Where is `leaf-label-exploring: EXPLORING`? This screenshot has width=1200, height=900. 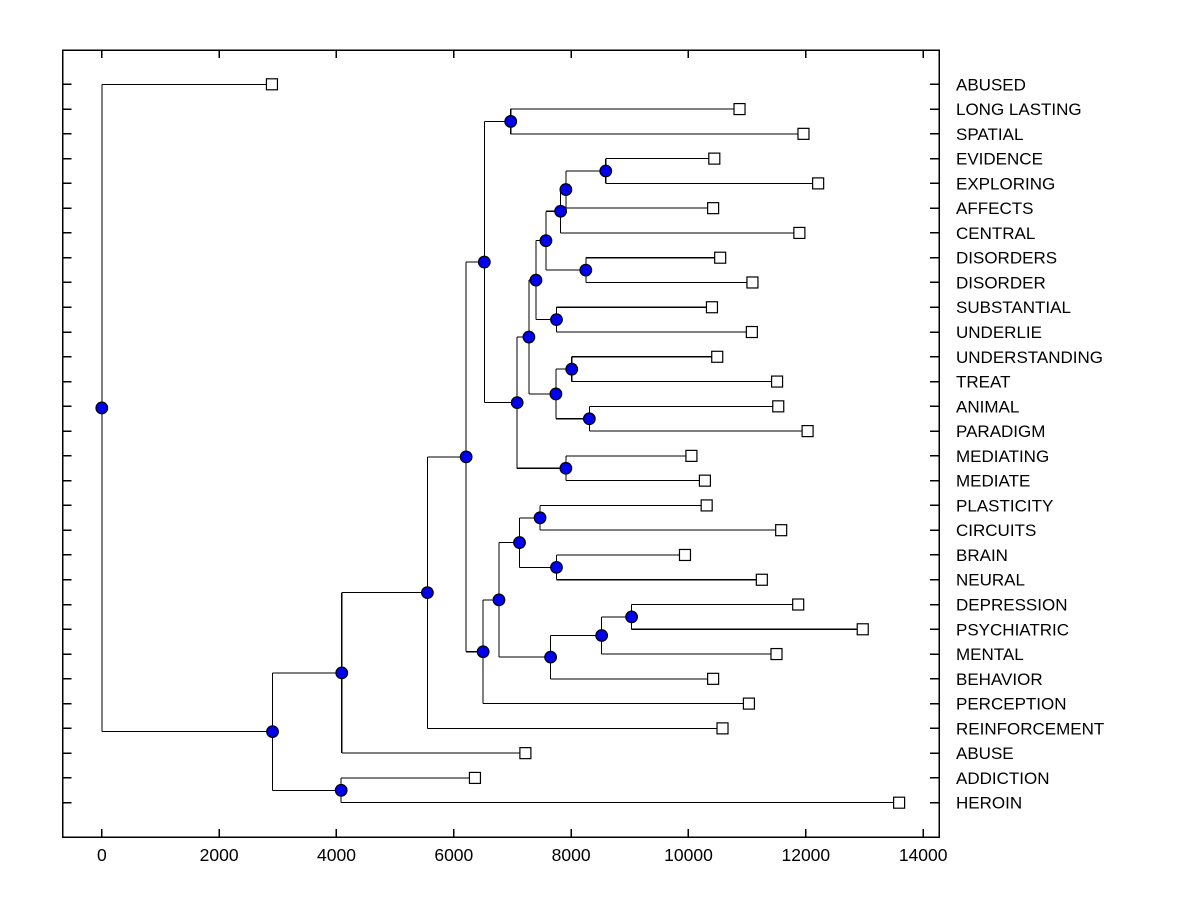
leaf-label-exploring: EXPLORING is located at coordinates (1005, 183).